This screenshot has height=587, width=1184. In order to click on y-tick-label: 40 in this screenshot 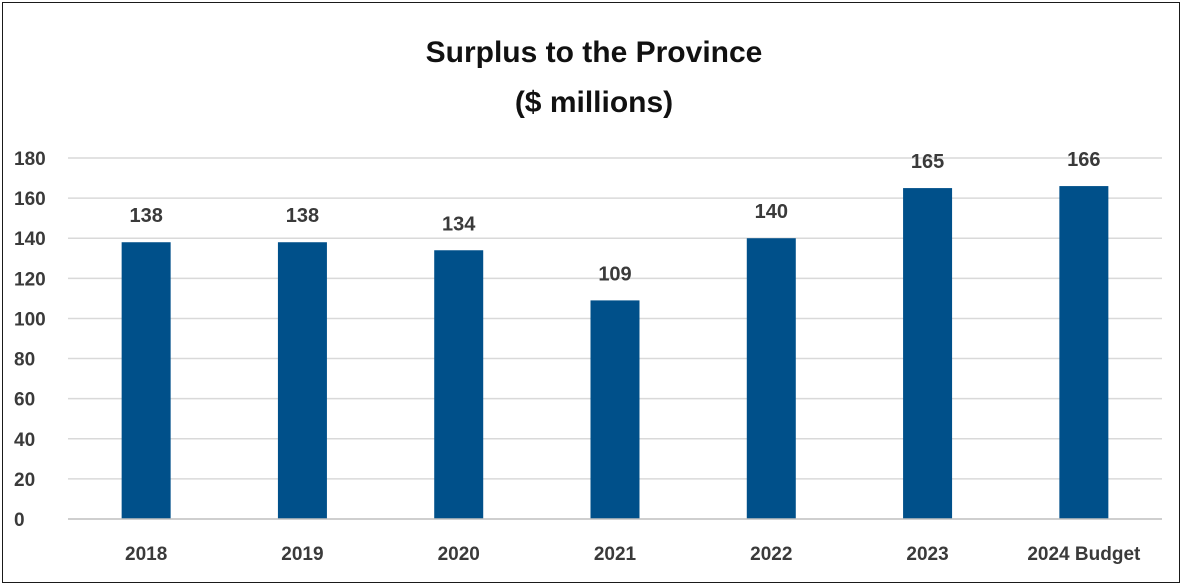, I will do `click(24, 440)`.